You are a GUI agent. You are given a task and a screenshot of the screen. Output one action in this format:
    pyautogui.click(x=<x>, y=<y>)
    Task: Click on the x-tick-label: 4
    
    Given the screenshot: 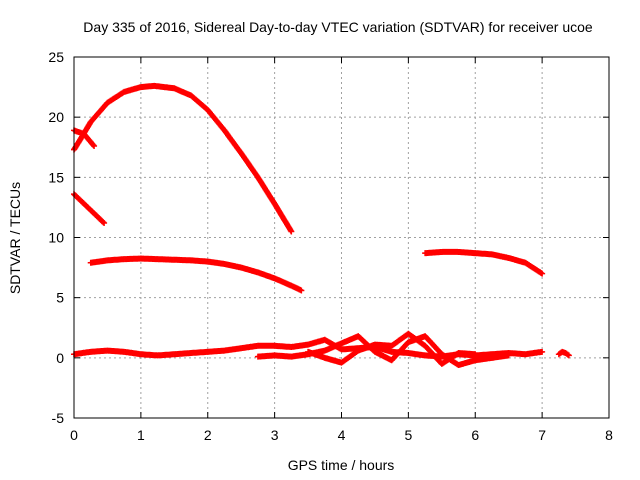 What is the action you would take?
    pyautogui.click(x=342, y=435)
    